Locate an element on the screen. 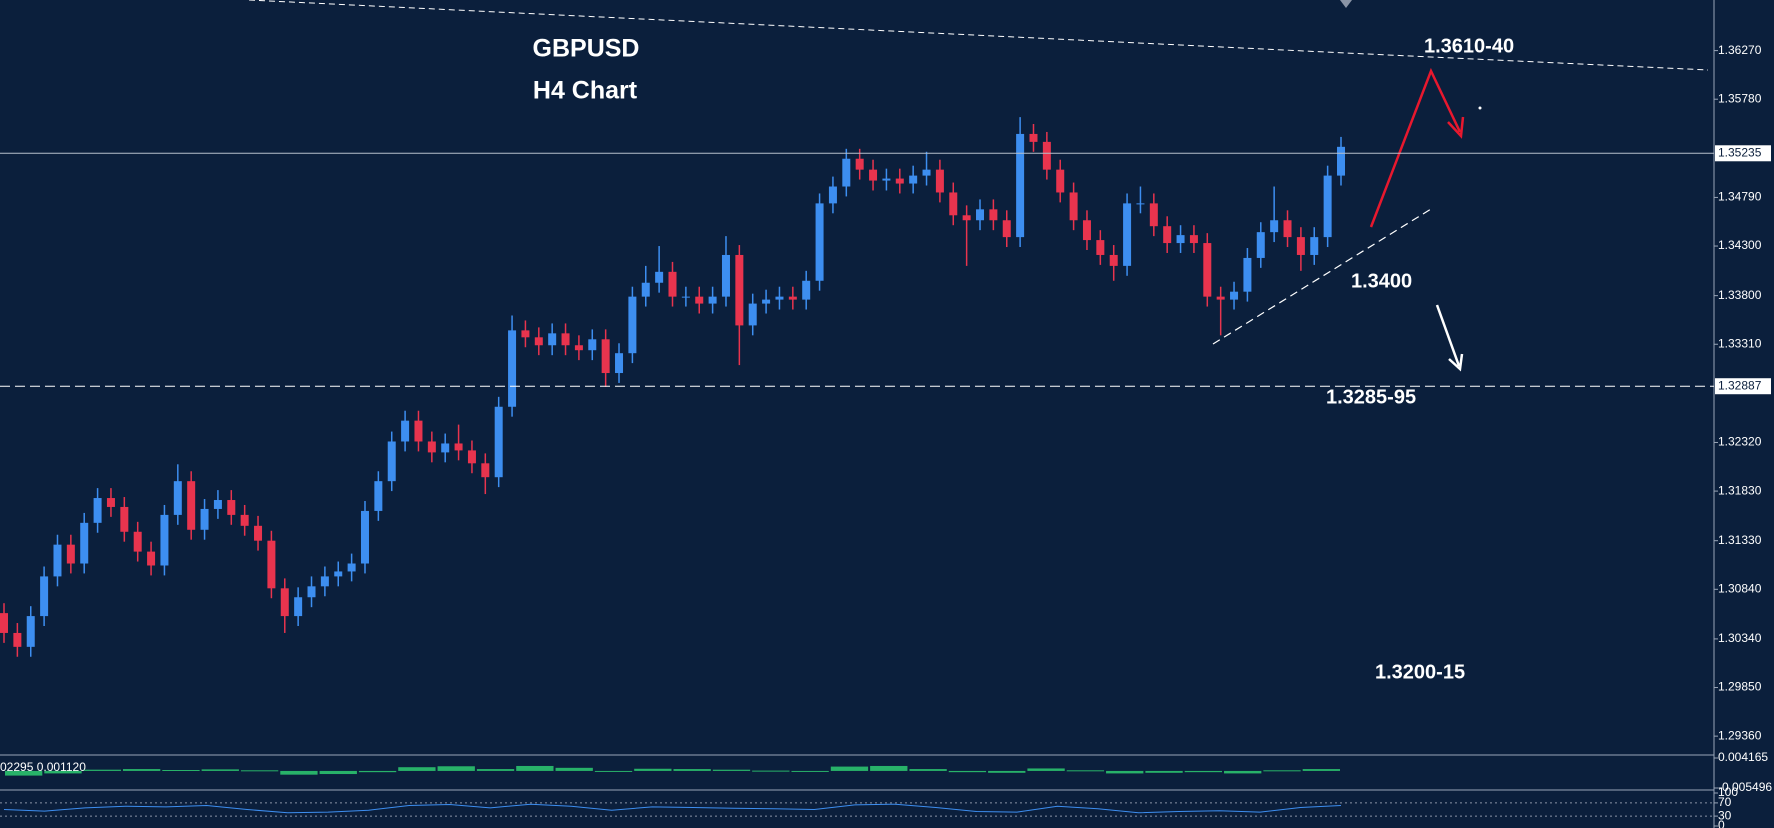 The image size is (1774, 828). y-tick-label: 0.004165 is located at coordinates (1743, 757).